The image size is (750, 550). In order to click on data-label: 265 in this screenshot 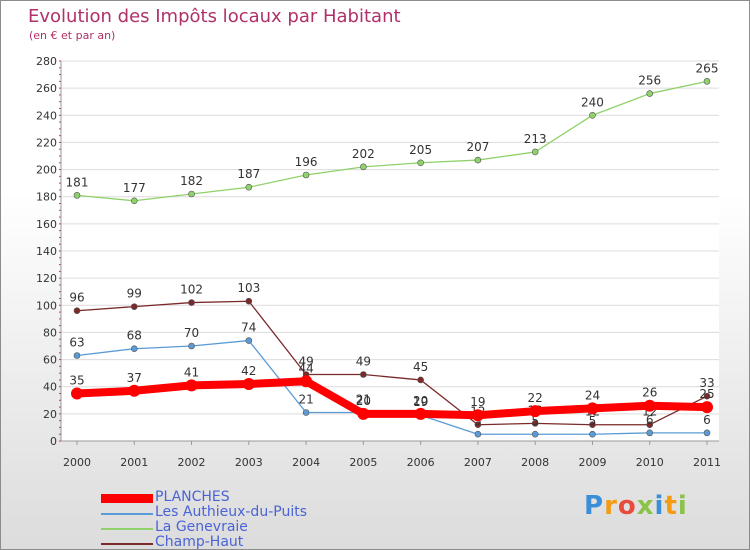, I will do `click(707, 68)`.